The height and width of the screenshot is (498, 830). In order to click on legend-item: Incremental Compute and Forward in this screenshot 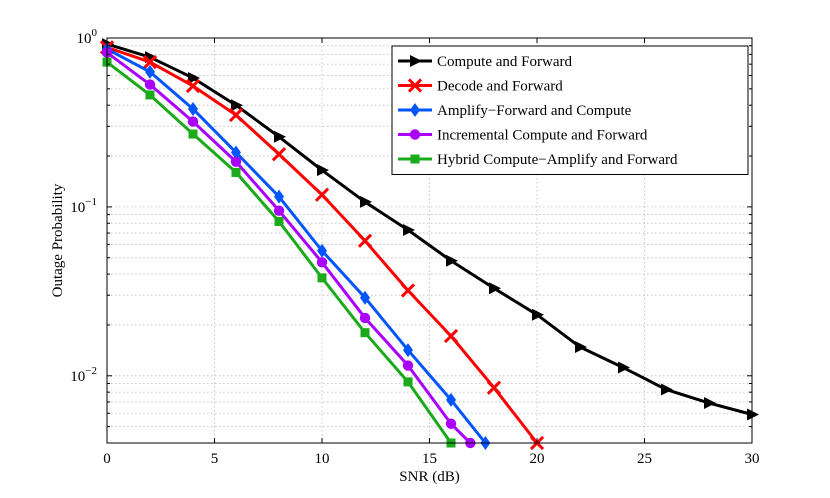, I will do `click(523, 136)`.